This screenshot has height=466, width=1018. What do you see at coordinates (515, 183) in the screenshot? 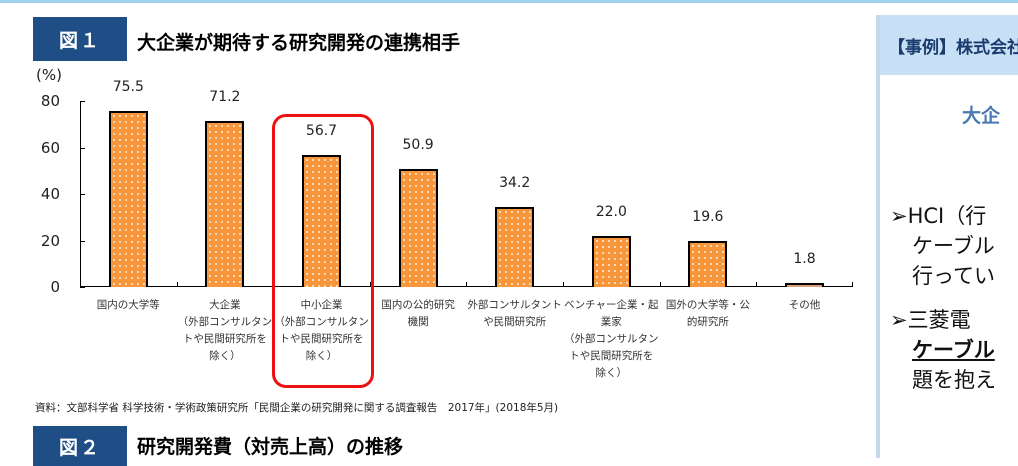
I see `value-label: 34.2` at bounding box center [515, 183].